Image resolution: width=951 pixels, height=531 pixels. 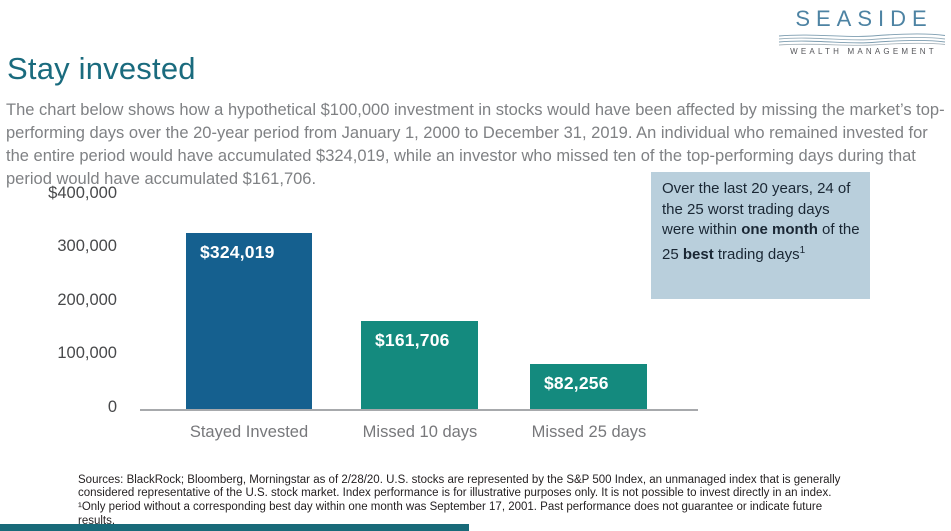 I want to click on bottom-accent-bar, so click(x=234, y=527).